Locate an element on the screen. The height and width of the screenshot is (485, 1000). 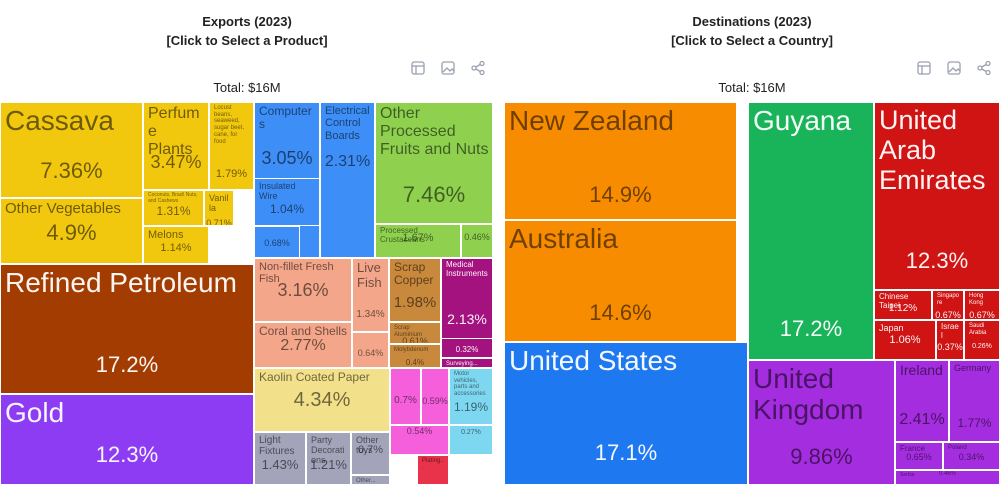
treemap-tile: Vanilla 0.71% is located at coordinates (219, 208).